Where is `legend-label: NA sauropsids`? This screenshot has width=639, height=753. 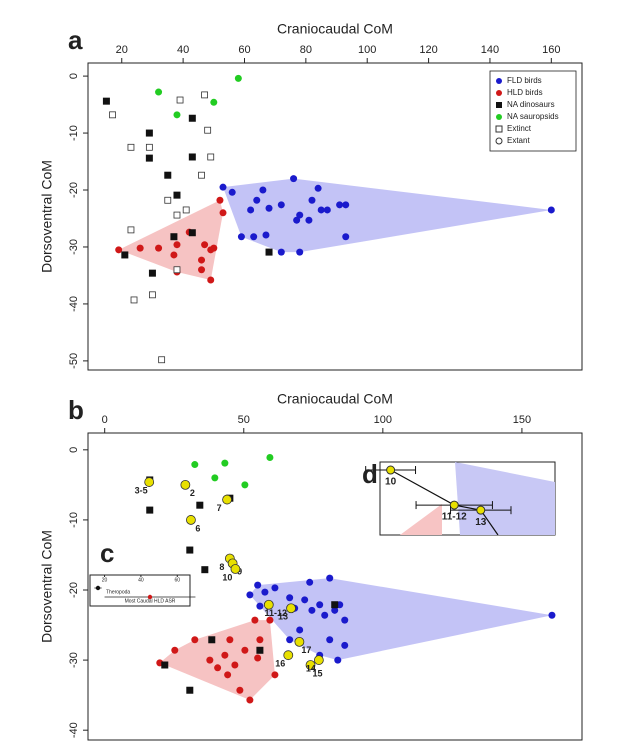
legend-label: NA sauropsids is located at coordinates (533, 116).